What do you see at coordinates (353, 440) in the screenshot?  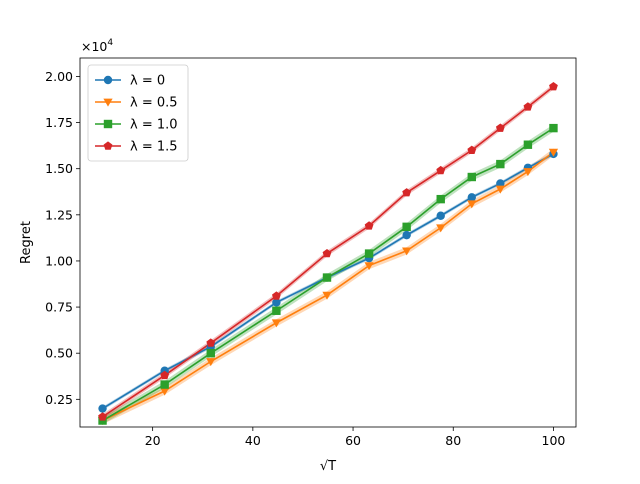 I see `x-tick-label: 60` at bounding box center [353, 440].